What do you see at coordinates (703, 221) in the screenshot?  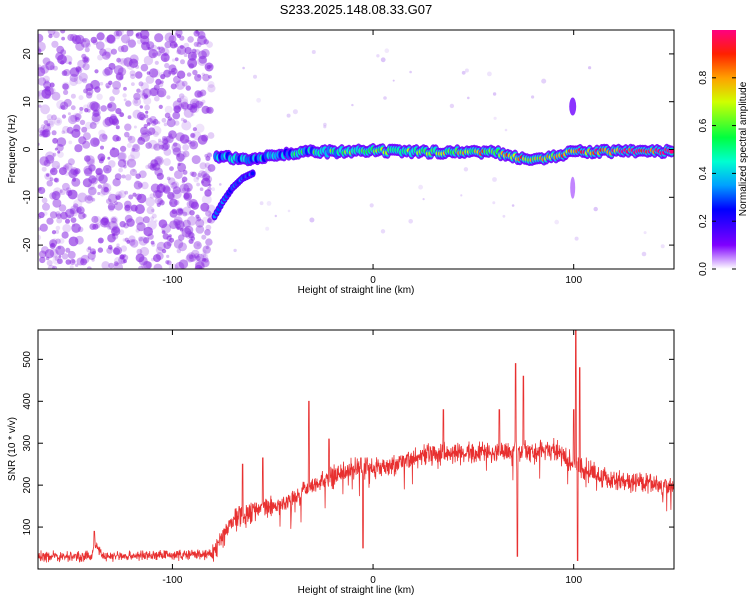 I see `colorbar-tick-label: 0.2` at bounding box center [703, 221].